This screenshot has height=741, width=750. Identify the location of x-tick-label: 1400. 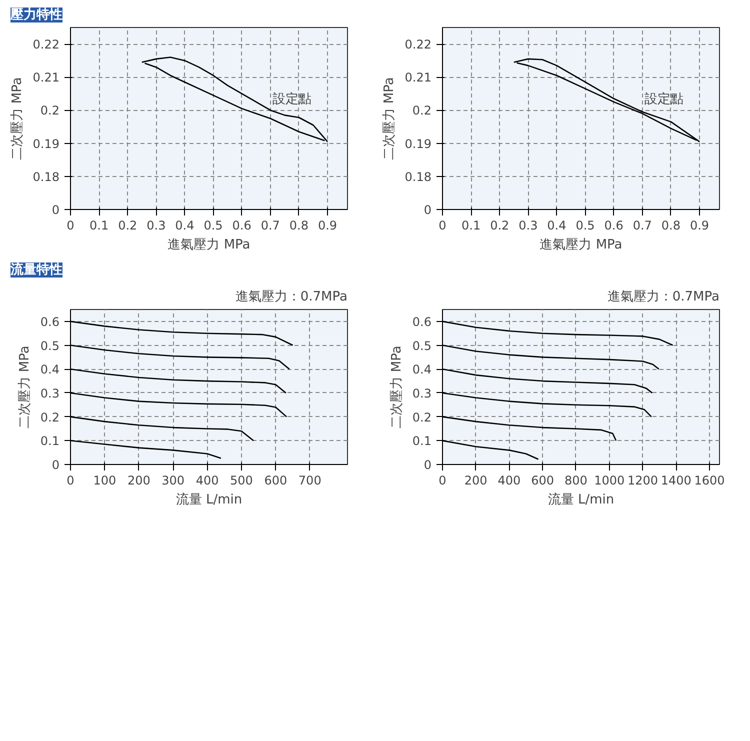
(676, 481).